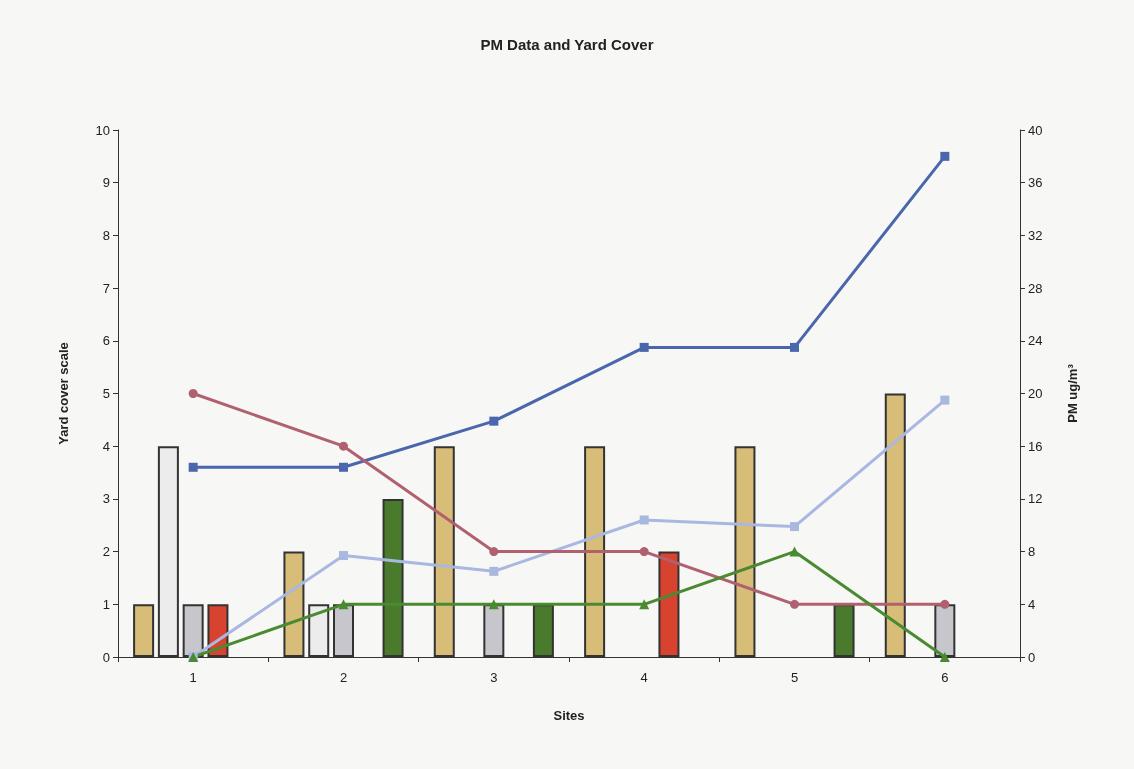  I want to click on y2-axis-title: PM ug/m³, so click(1072, 393).